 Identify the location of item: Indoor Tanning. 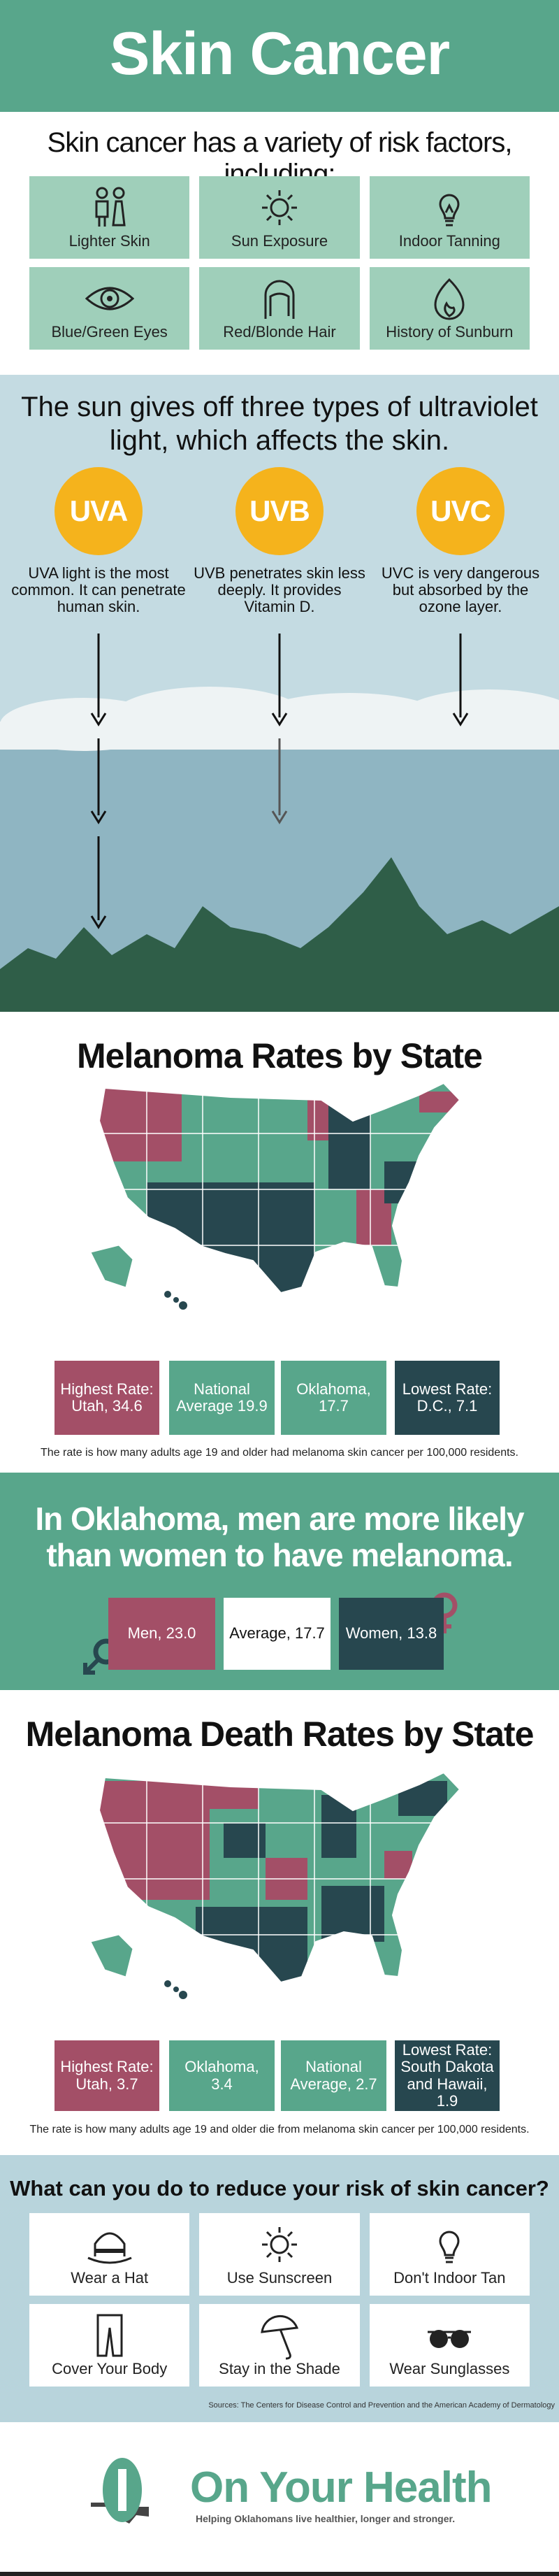
(449, 217).